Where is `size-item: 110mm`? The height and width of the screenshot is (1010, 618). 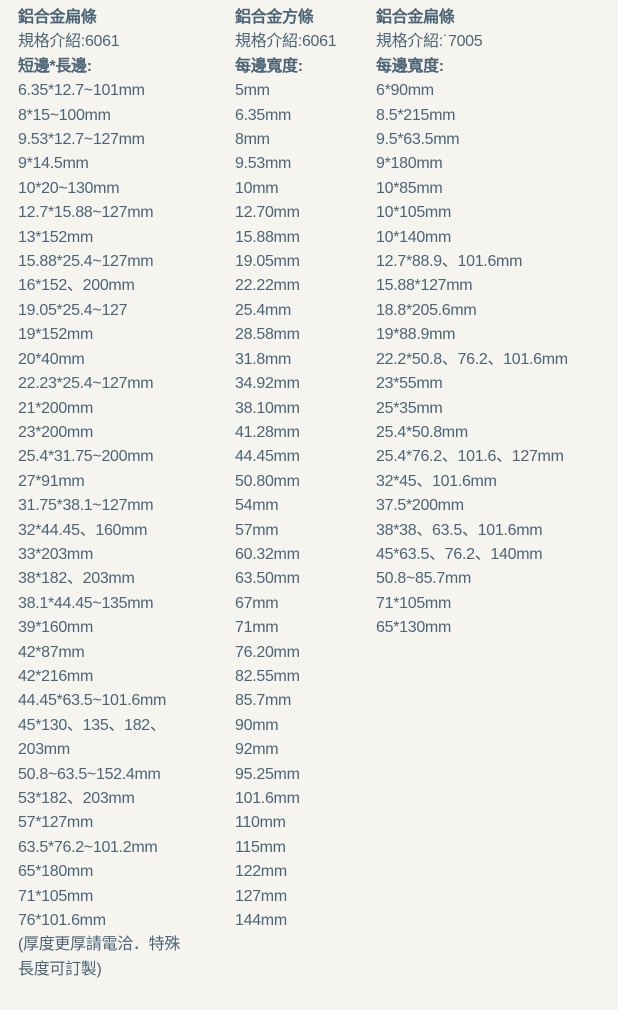
size-item: 110mm is located at coordinates (260, 823).